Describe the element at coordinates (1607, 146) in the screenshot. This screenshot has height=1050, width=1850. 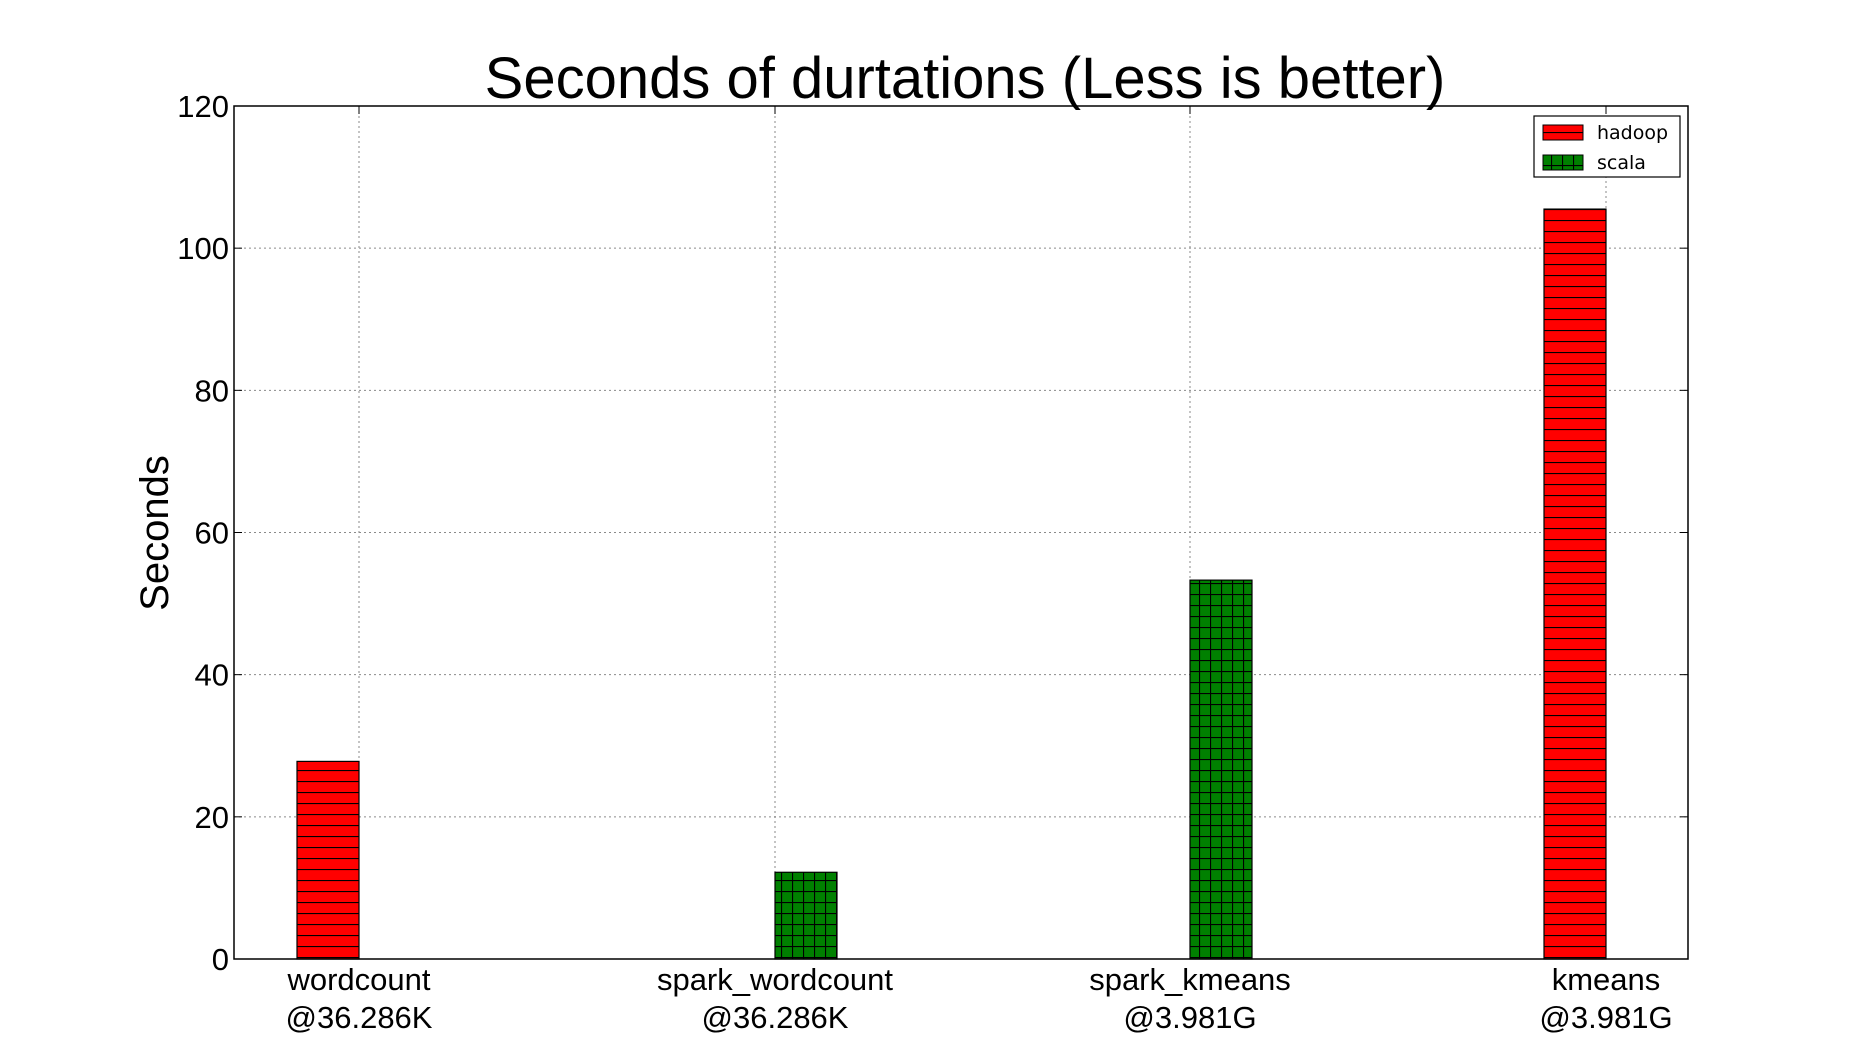
I see `legend: hadoop scala` at that location.